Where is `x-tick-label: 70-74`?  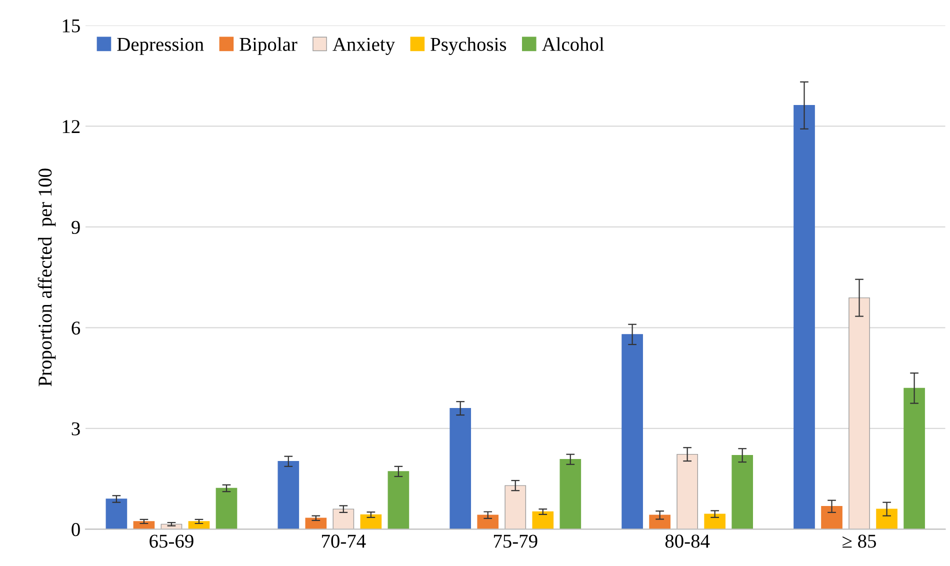 x-tick-label: 70-74 is located at coordinates (344, 541).